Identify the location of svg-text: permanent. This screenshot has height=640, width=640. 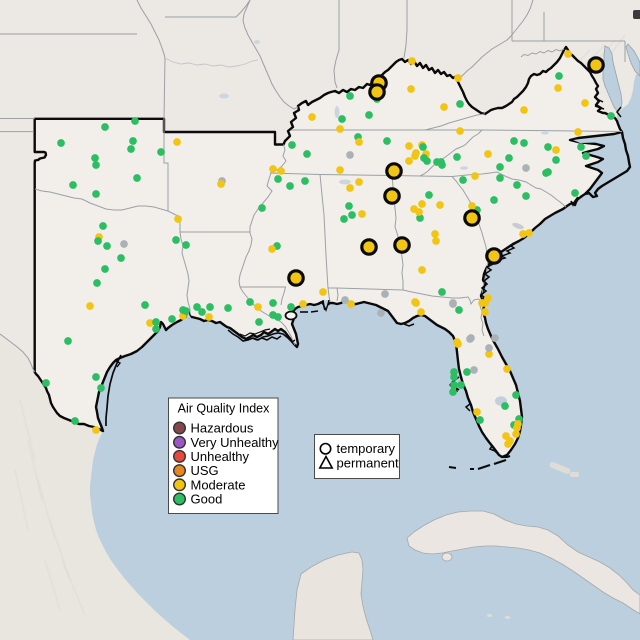
(368, 463).